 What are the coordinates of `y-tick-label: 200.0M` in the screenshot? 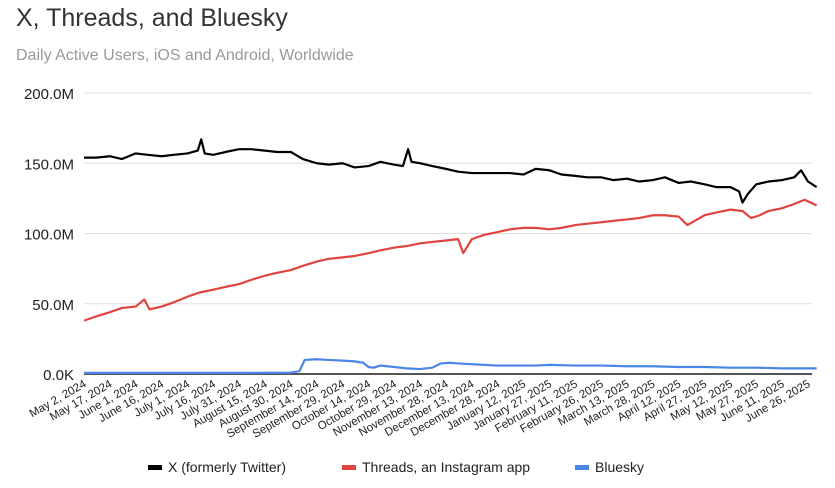 It's located at (49, 94).